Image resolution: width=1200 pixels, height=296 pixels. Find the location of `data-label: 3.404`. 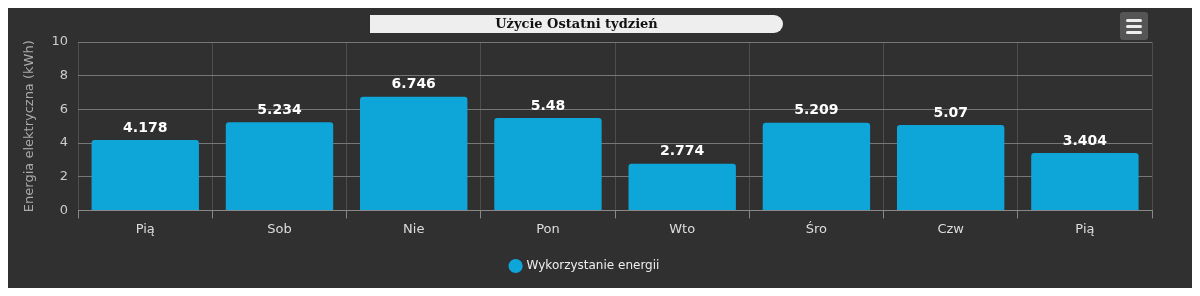

data-label: 3.404 is located at coordinates (1085, 139).